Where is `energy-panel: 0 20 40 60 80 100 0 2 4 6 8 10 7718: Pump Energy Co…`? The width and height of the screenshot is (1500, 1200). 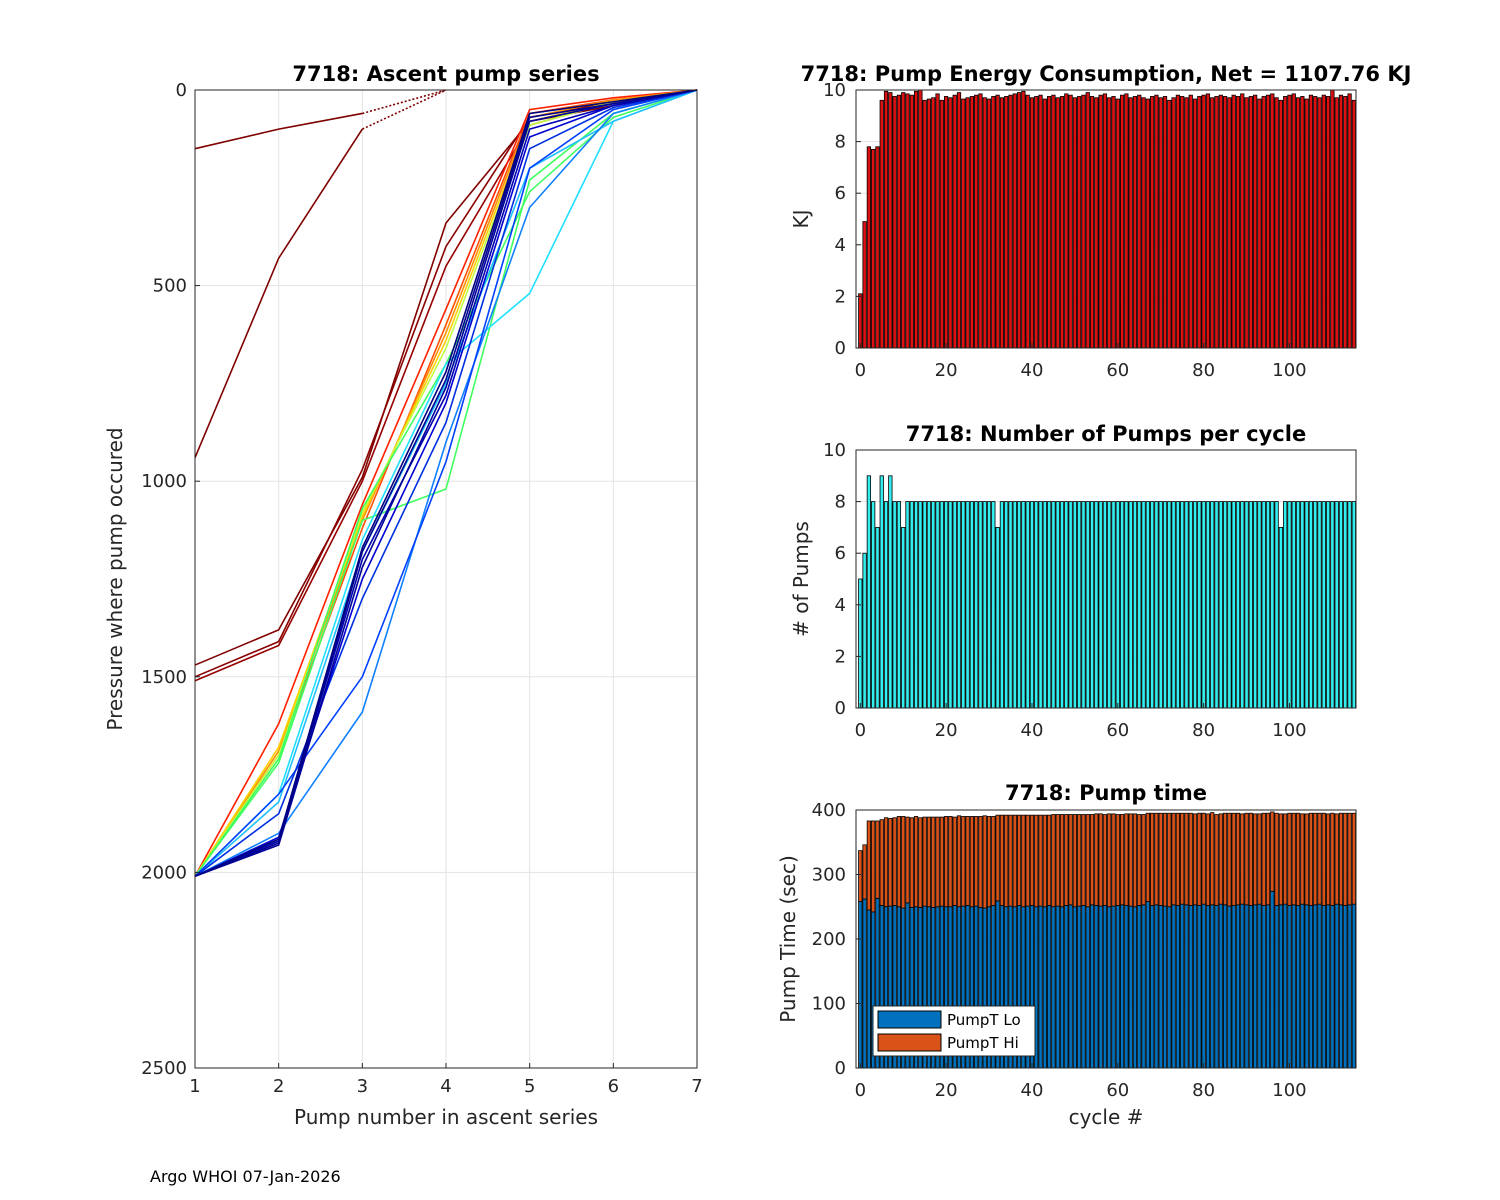
energy-panel: 0 20 40 60 80 100 0 2 4 6 8 10 7718: Pump Energy Co… is located at coordinates (1100, 221).